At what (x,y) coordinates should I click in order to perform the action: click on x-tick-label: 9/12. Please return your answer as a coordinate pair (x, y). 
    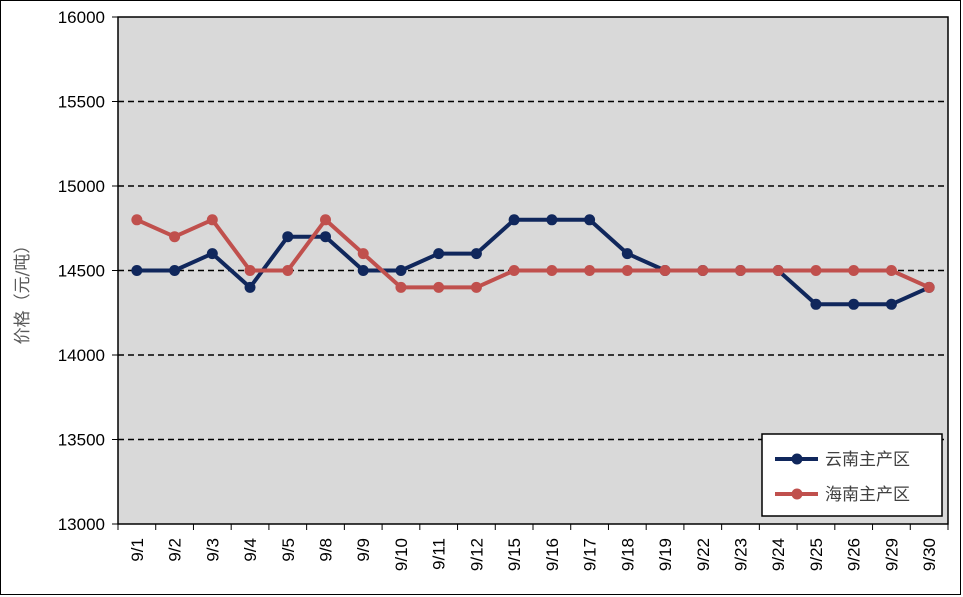
    Looking at the image, I should click on (476, 554).